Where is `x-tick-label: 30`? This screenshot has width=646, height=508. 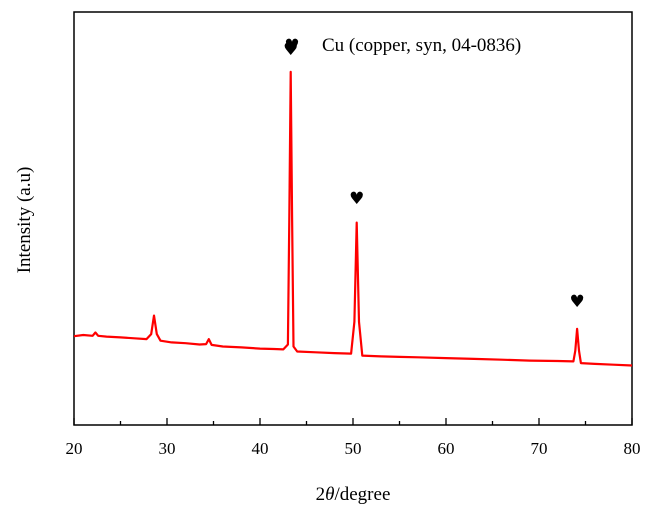
x-tick-label: 30 is located at coordinates (167, 448).